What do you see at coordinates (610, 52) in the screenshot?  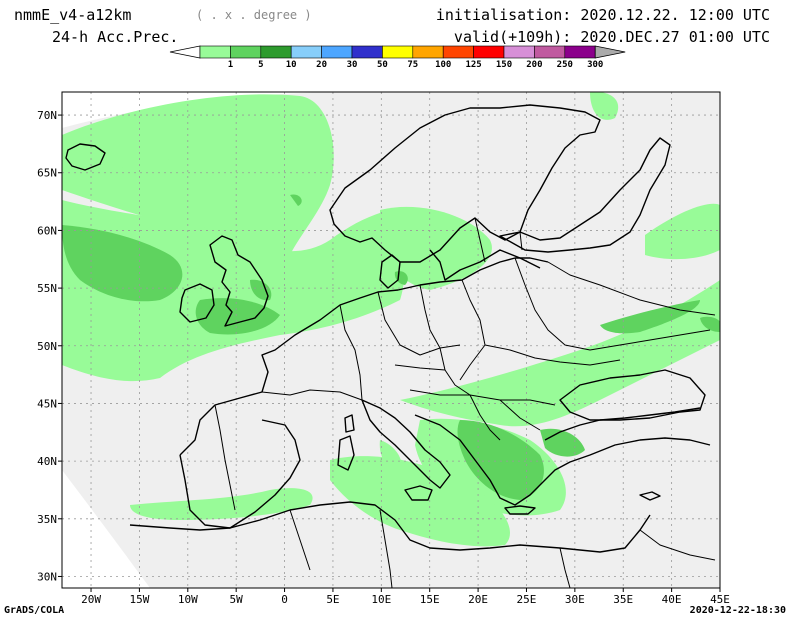 I see `colorbar-above-arrow` at bounding box center [610, 52].